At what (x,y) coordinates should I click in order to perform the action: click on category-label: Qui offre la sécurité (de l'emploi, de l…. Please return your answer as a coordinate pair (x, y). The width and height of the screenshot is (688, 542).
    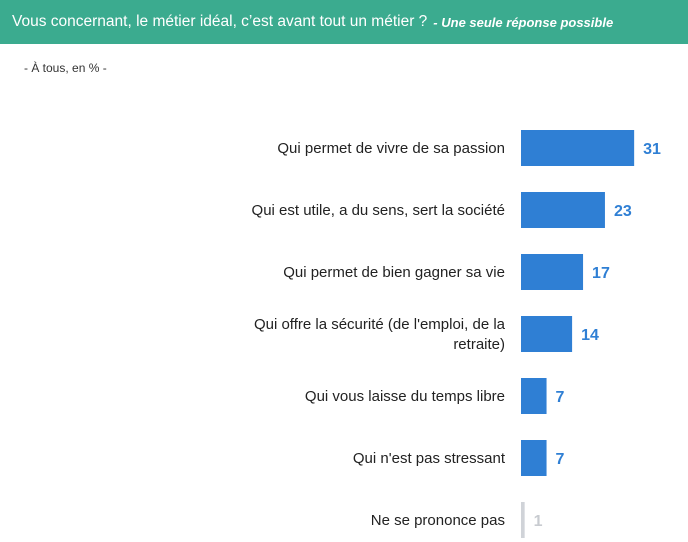
    Looking at the image, I should click on (380, 324).